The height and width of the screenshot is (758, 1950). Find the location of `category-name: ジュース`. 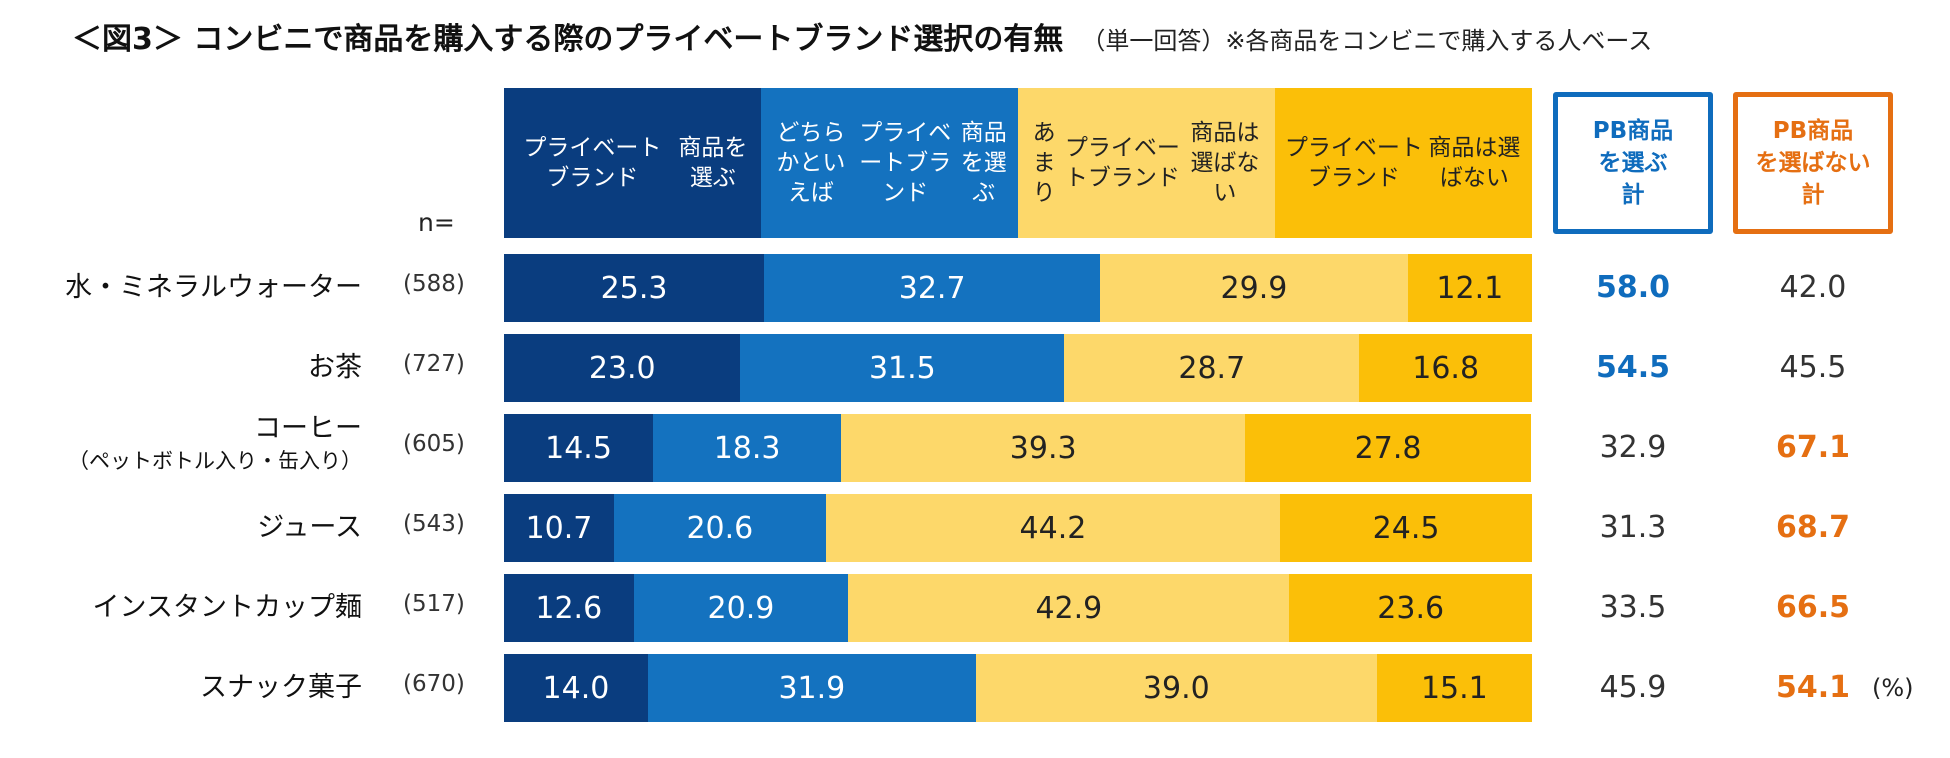

category-name: ジュース is located at coordinates (309, 527).